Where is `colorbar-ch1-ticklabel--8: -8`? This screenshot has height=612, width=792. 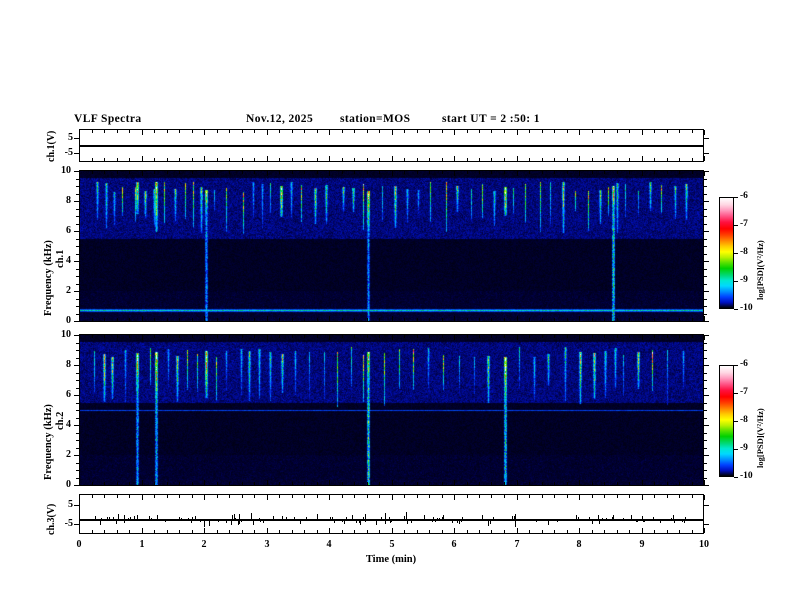
colorbar-ch1-ticklabel--8: -8 is located at coordinates (744, 252).